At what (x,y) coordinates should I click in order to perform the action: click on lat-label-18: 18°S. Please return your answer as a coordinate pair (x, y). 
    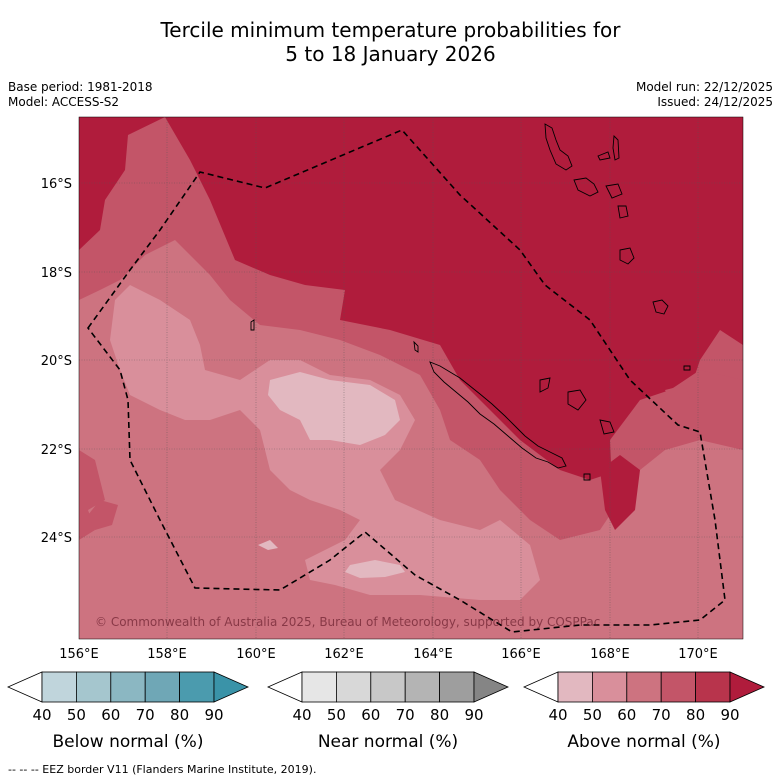
    Looking at the image, I should click on (56, 273).